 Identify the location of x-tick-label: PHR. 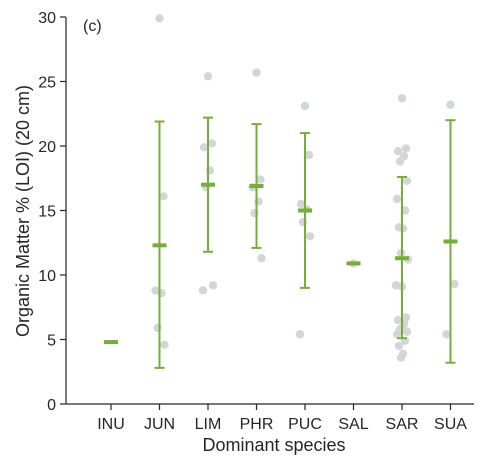
(257, 424).